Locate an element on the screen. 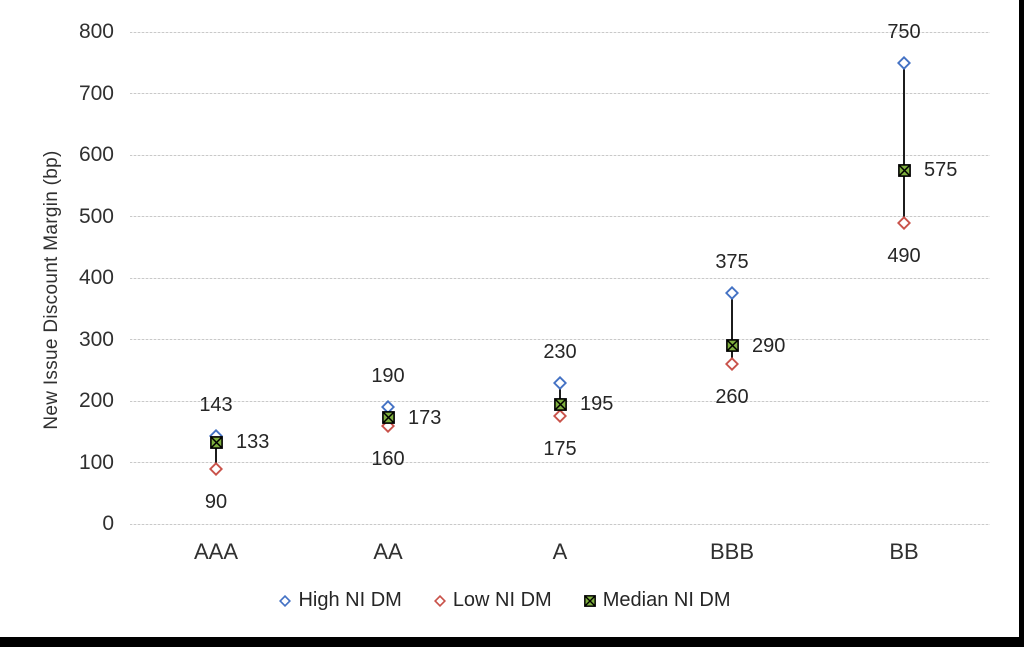 The height and width of the screenshot is (647, 1024). data-label-median-AAA: 133 is located at coordinates (253, 442).